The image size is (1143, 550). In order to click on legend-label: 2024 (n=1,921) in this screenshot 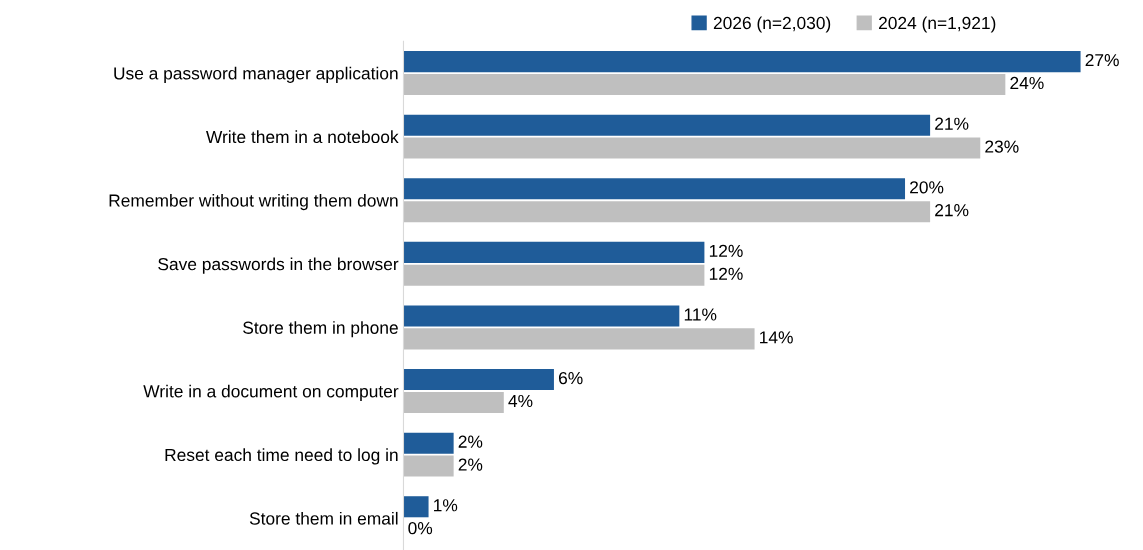, I will do `click(937, 24)`.